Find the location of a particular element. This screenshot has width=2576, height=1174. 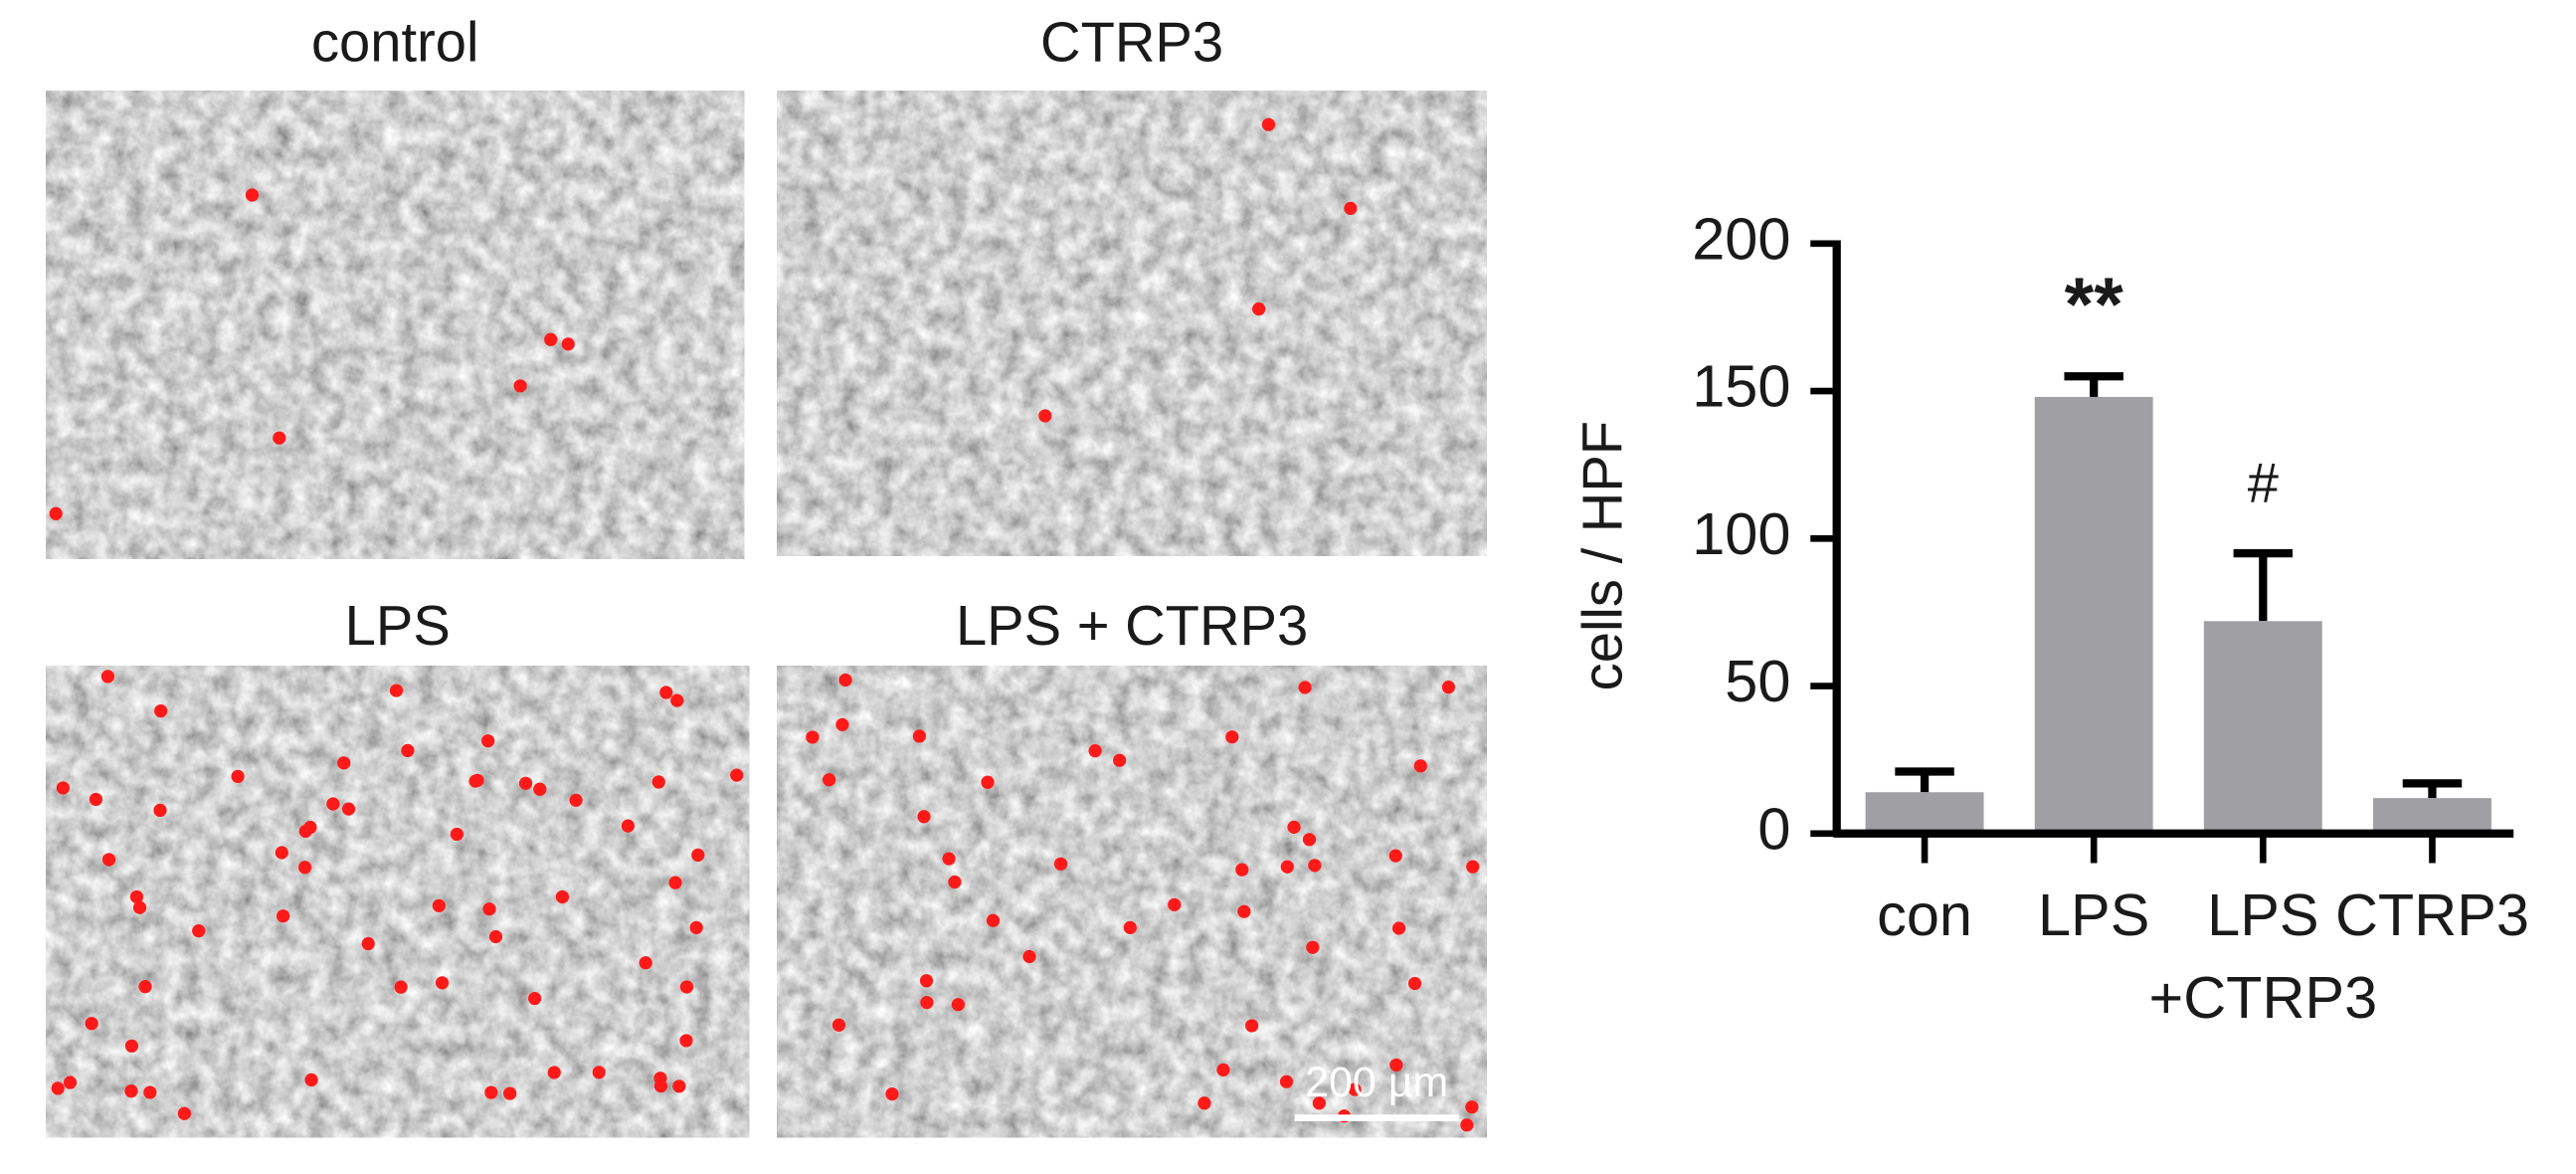

y-tick-label: 100 is located at coordinates (1741, 533).